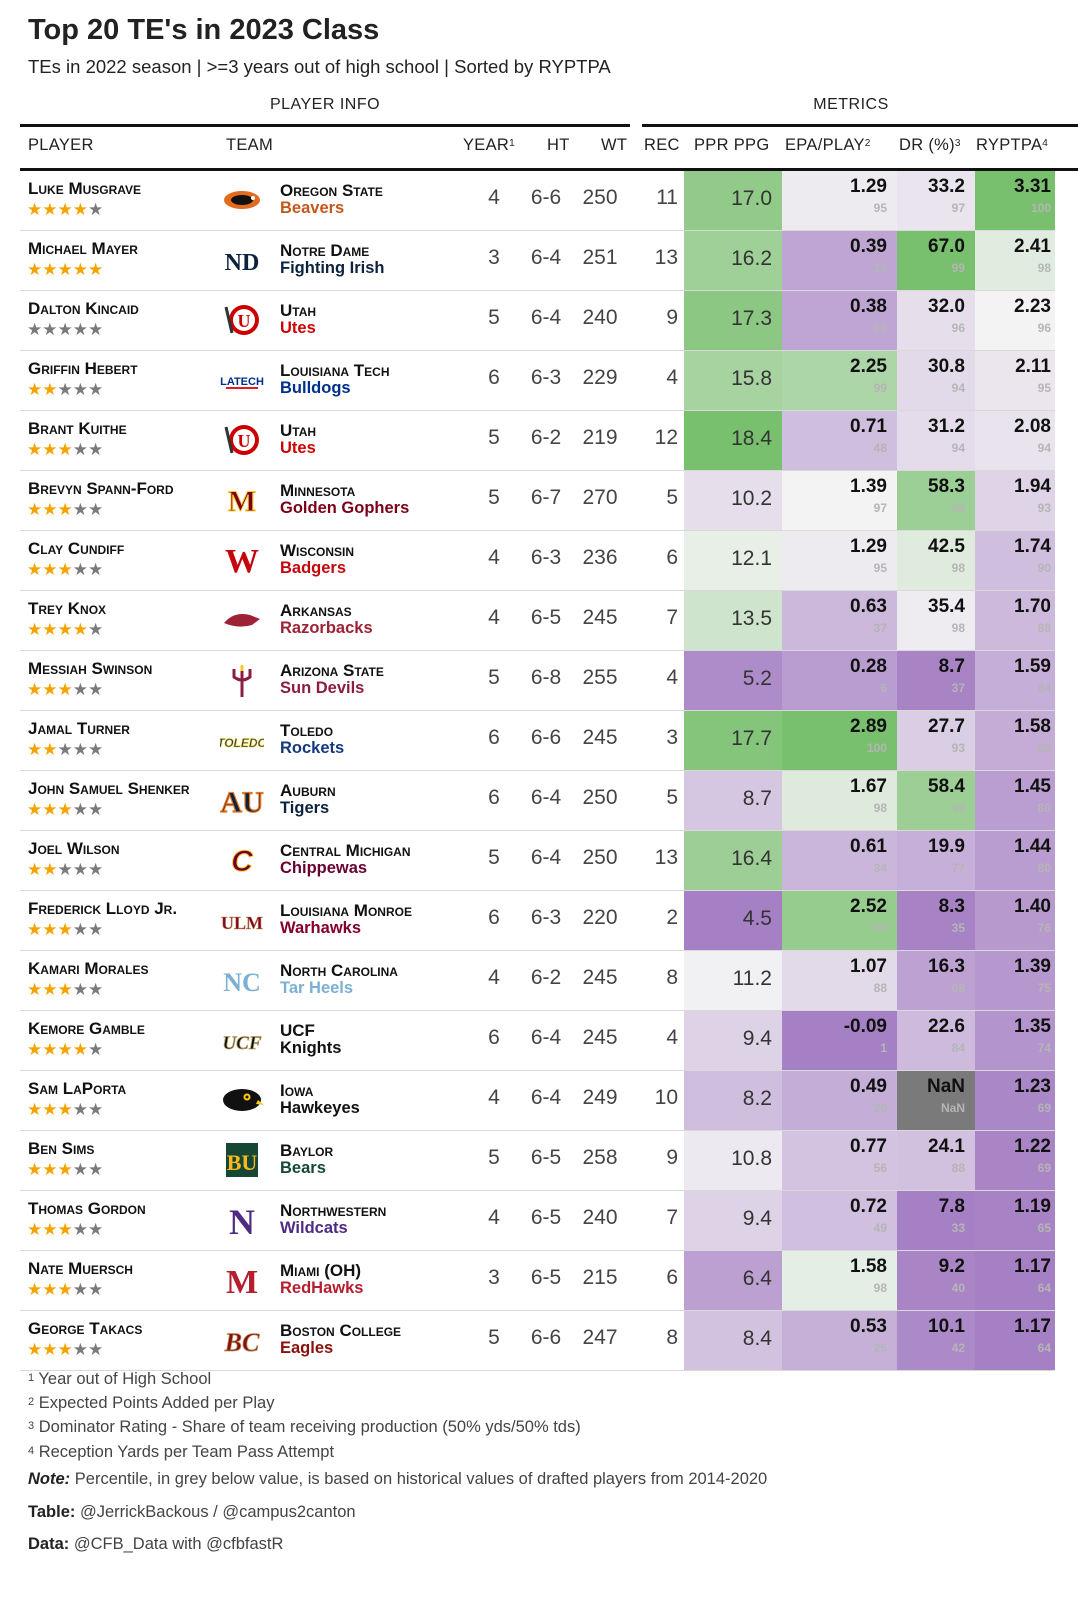 The image size is (1078, 1600). Describe the element at coordinates (494, 1217) in the screenshot. I see `year-value: 4` at that location.